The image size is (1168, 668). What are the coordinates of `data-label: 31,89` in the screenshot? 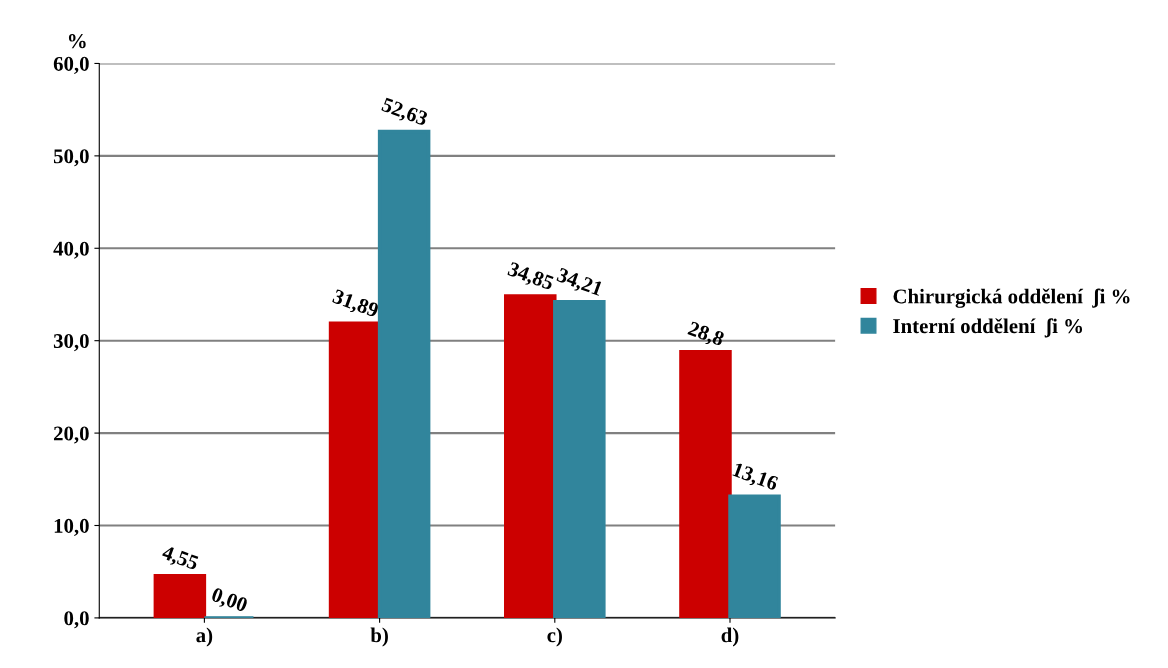 It's located at (355, 304).